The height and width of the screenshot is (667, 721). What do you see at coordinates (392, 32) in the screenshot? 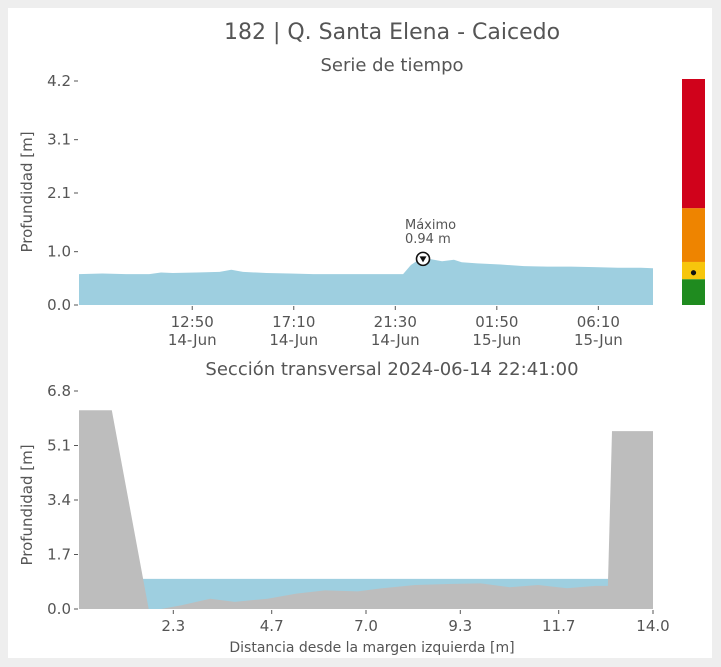
I see `figure-title: 182 | Q. Santa Elena - Caicedo` at bounding box center [392, 32].